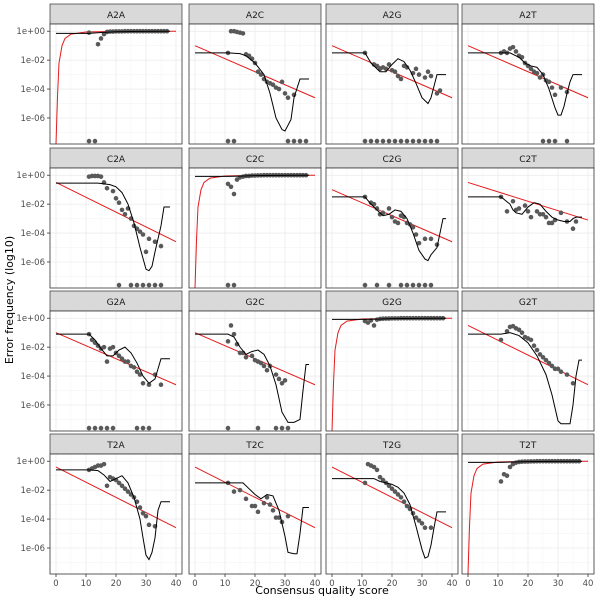 The height and width of the screenshot is (600, 600). I want to click on x-tick-label: 20, so click(116, 584).